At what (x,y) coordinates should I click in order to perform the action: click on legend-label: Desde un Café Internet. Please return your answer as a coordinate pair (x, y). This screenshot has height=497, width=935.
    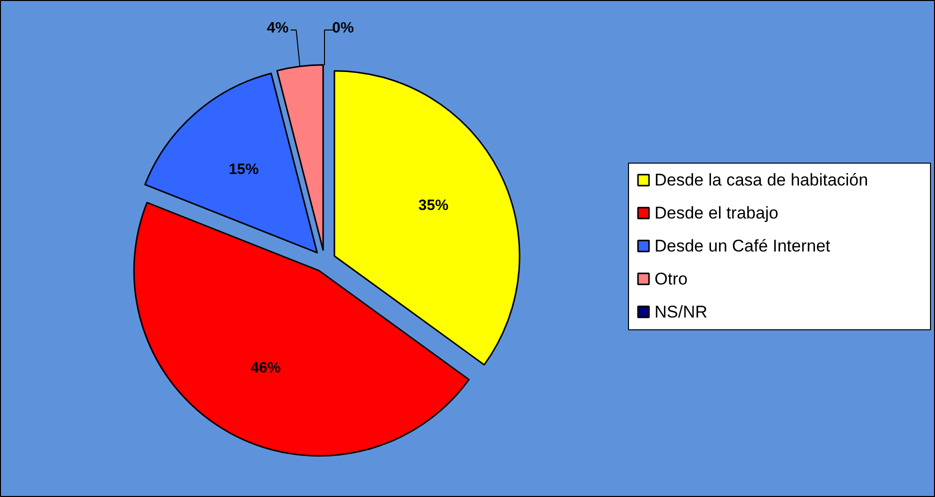
    Looking at the image, I should click on (742, 246).